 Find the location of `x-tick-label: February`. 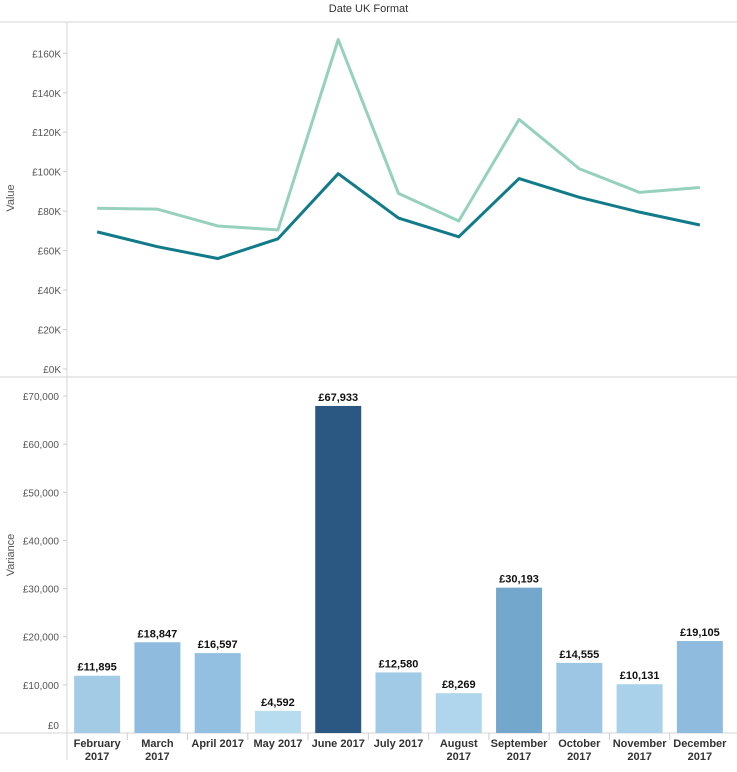

x-tick-label: February is located at coordinates (98, 744).